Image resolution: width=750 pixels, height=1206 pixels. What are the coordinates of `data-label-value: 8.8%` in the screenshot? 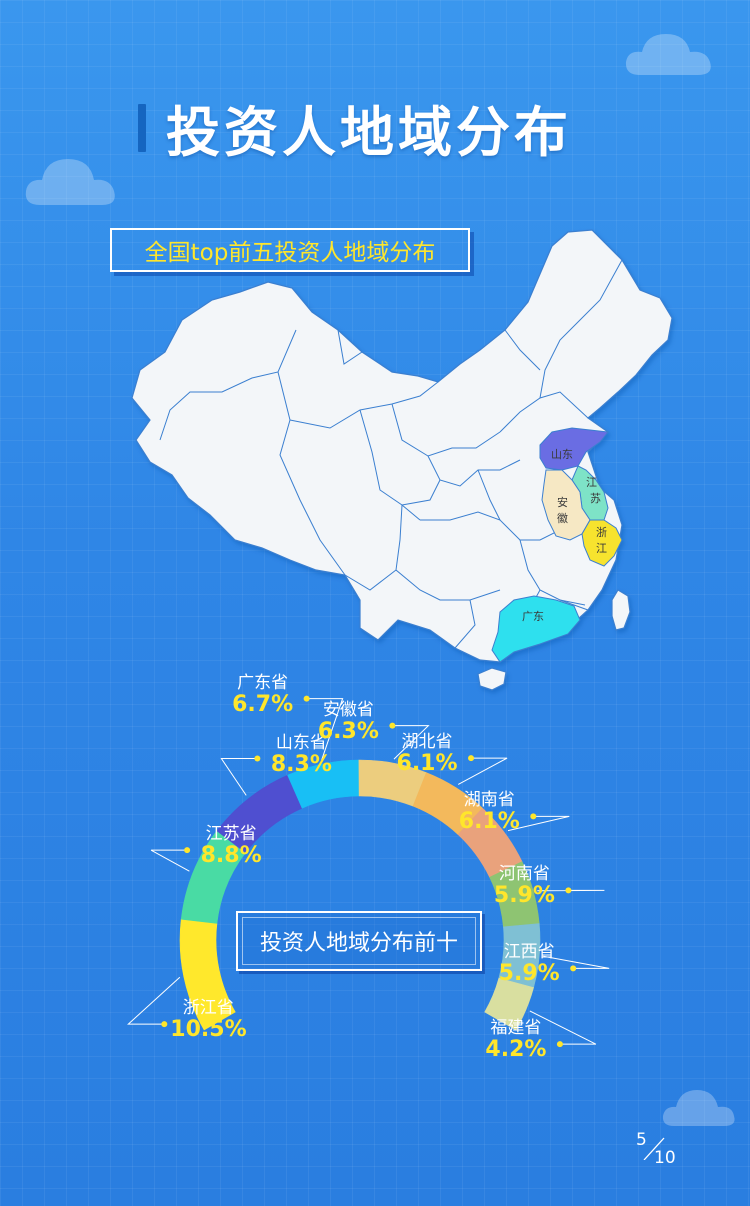 It's located at (231, 856).